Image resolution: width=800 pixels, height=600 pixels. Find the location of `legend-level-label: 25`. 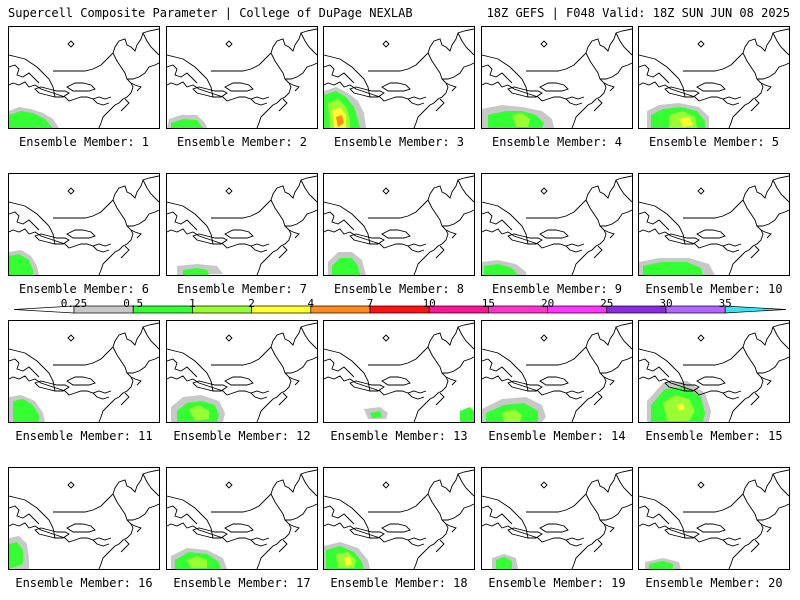

legend-level-label: 25 is located at coordinates (607, 303).